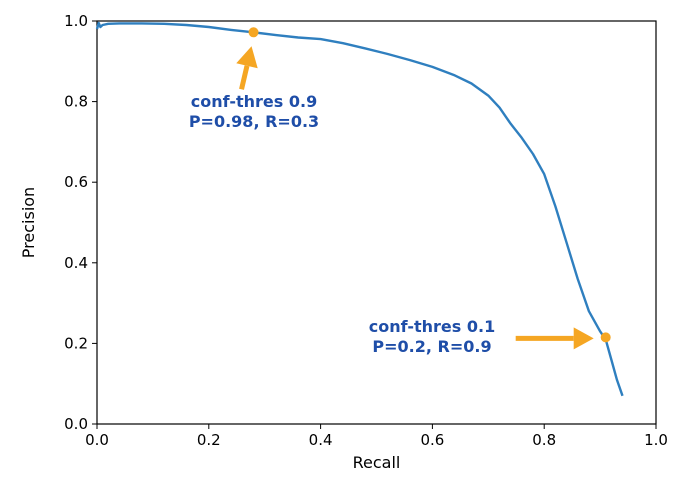  Describe the element at coordinates (254, 121) in the screenshot. I see `annotation-text-high-thres: P=0.98, R=0.3` at that location.